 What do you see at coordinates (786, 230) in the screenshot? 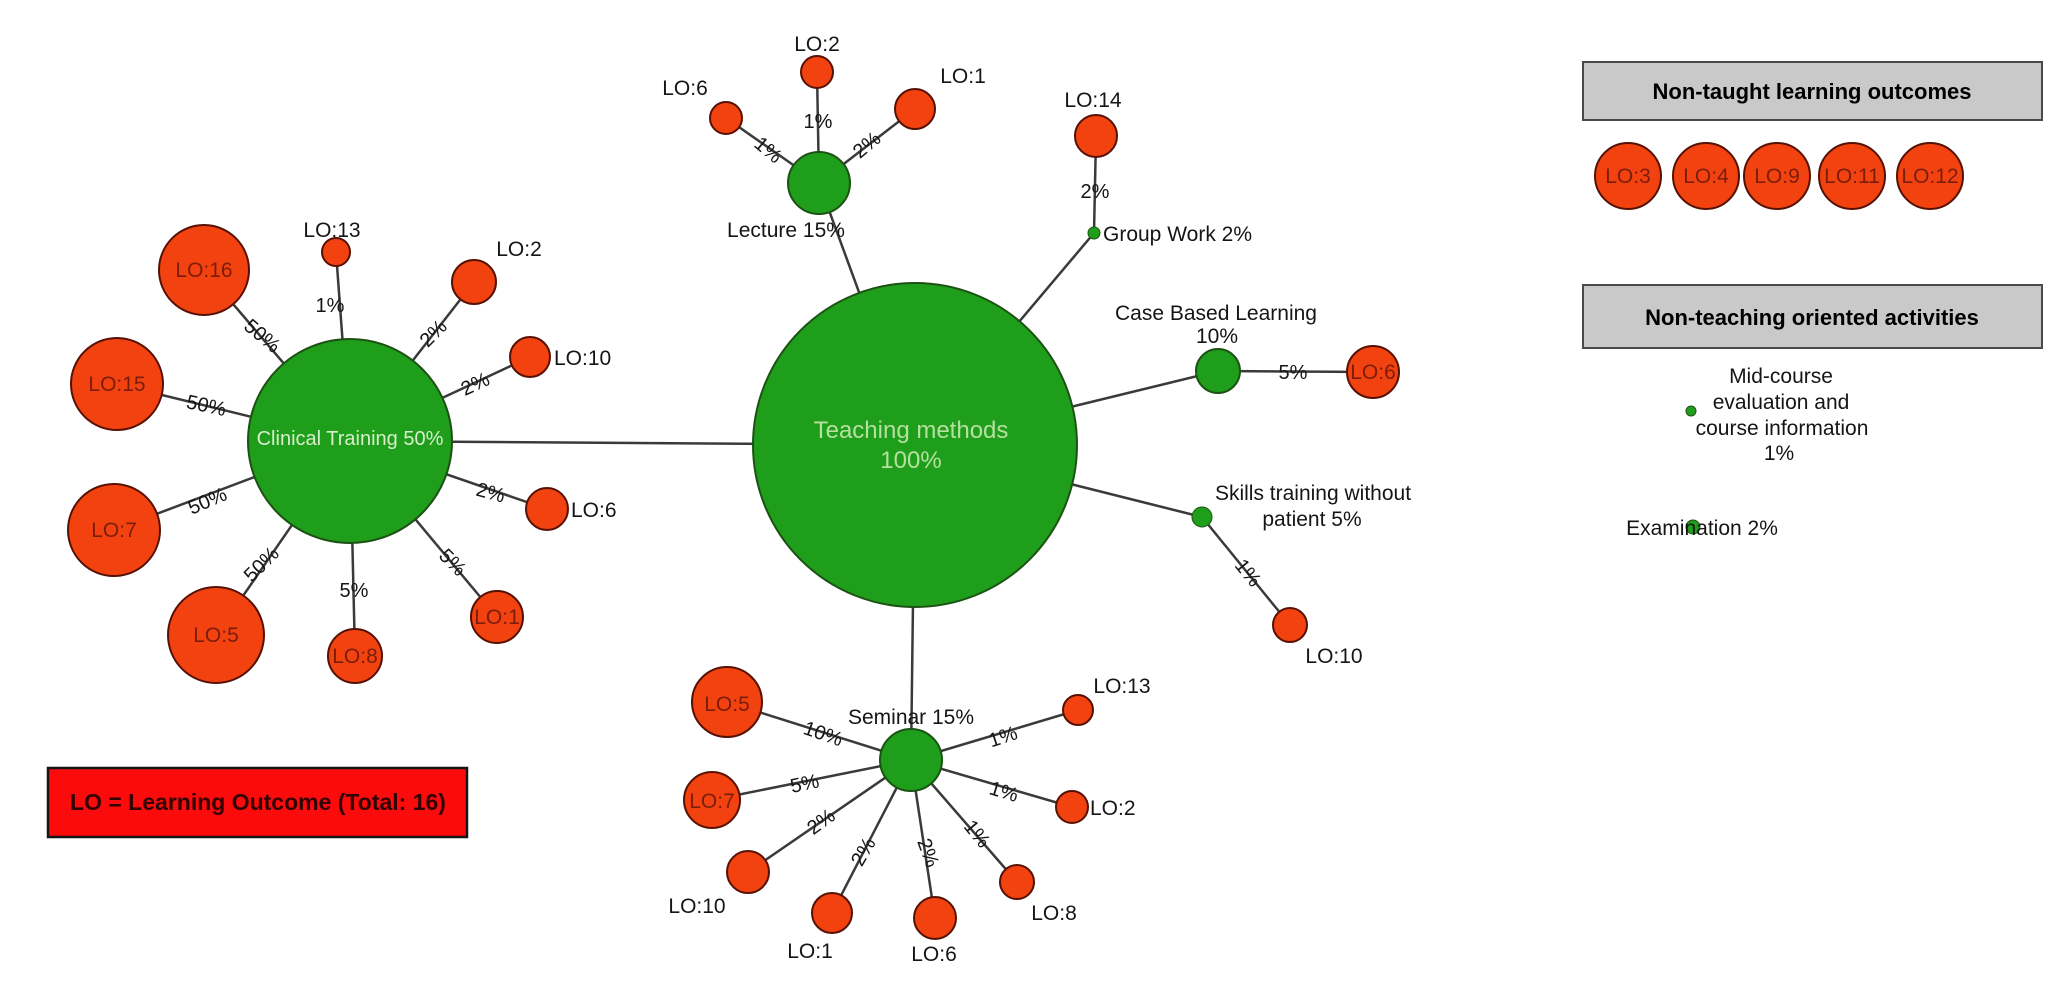
I see `lecture-hub-label: Lecture 15%` at bounding box center [786, 230].